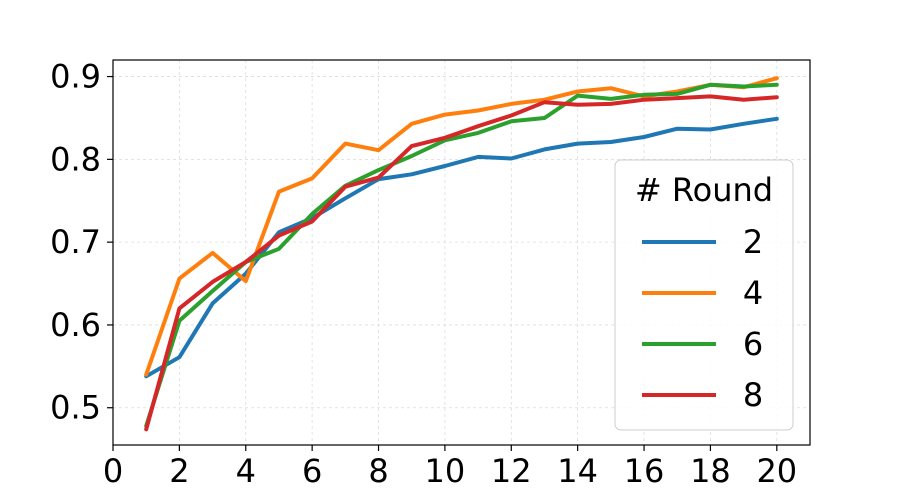  I want to click on x-tick-label: 0, so click(113, 471).